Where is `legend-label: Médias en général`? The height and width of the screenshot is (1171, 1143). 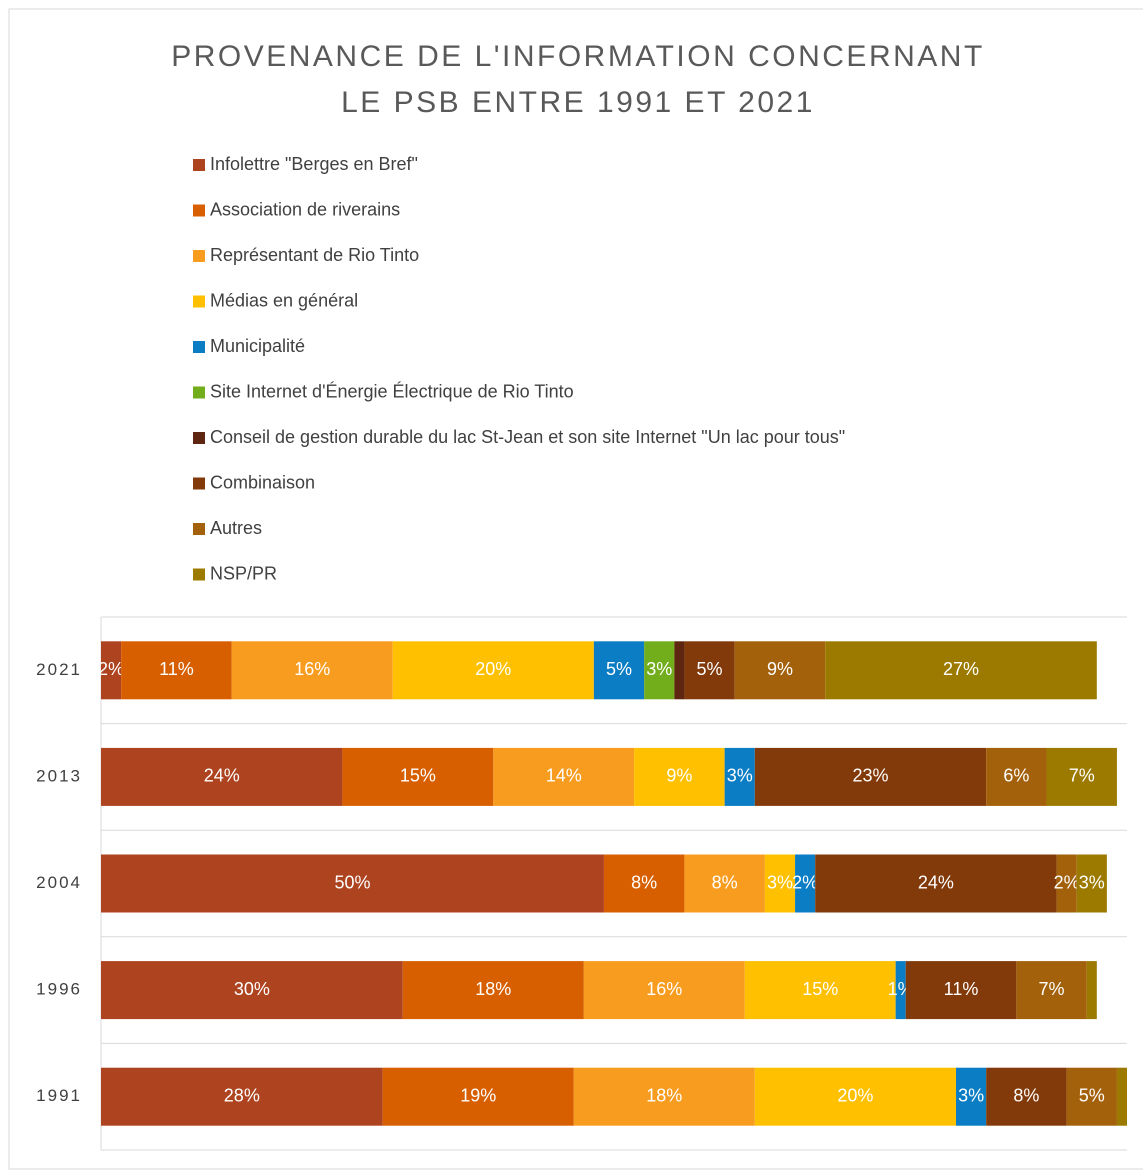
legend-label: Médias en général is located at coordinates (284, 300).